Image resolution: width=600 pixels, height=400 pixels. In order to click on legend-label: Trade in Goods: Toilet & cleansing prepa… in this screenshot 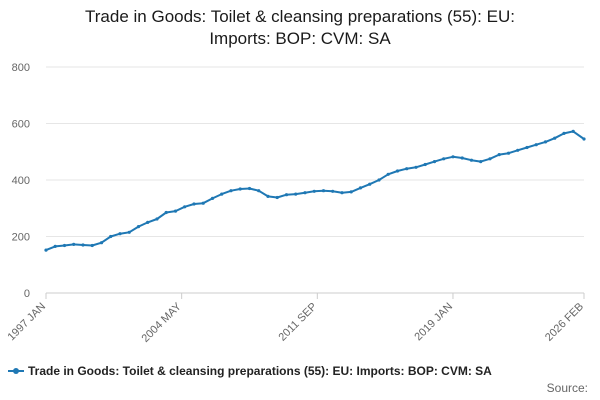, I will do `click(260, 371)`.